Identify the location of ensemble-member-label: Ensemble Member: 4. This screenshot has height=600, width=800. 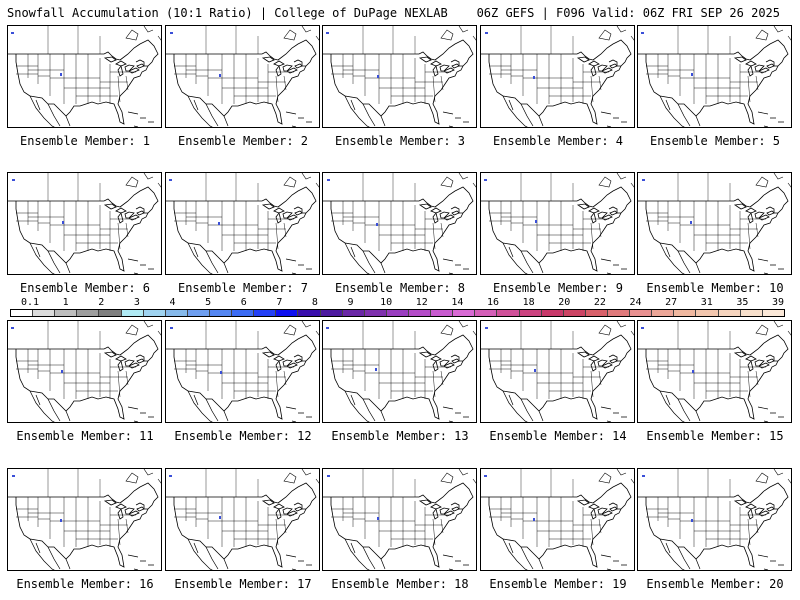
(558, 141).